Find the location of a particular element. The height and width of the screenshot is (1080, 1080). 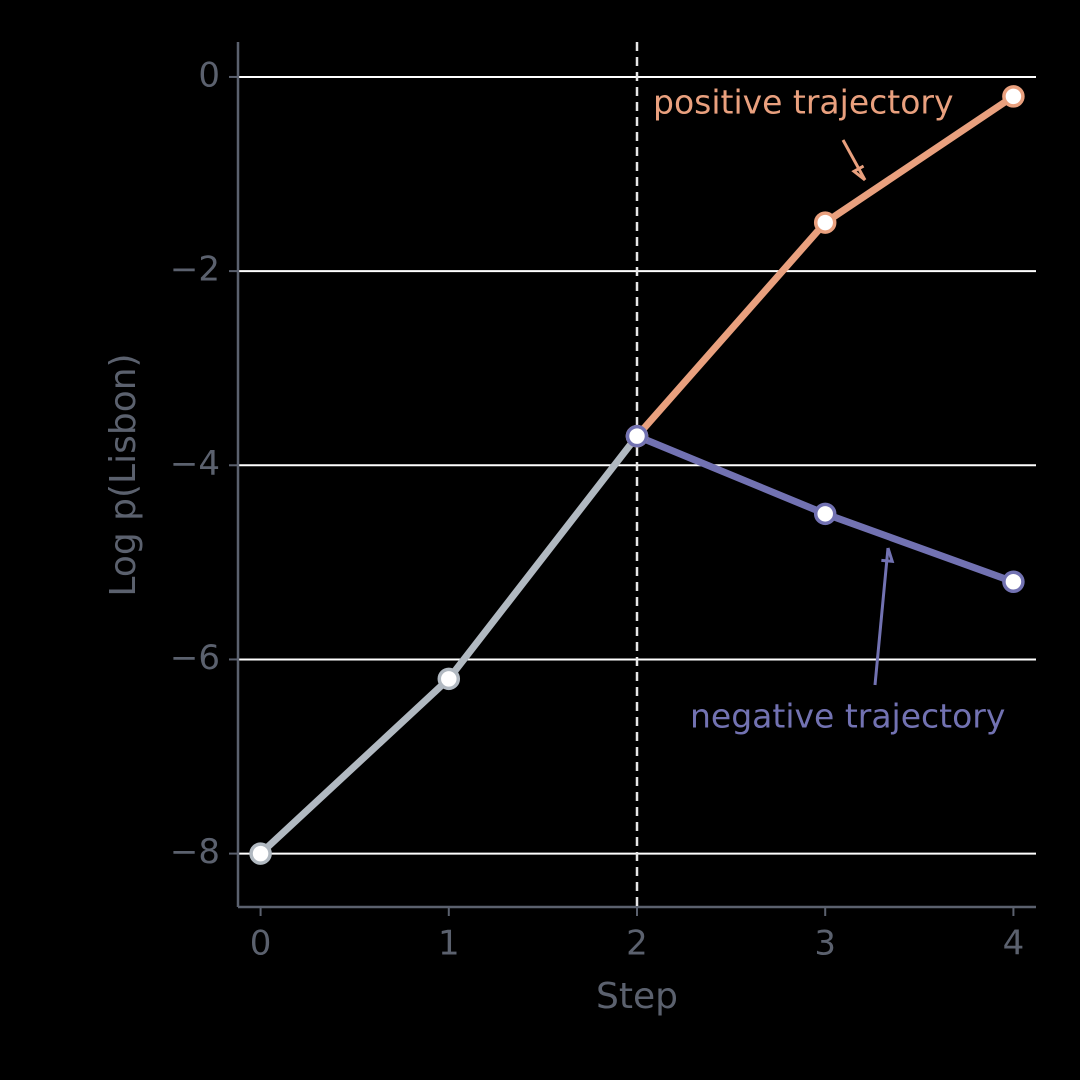

y-tick-label: −6 is located at coordinates (195, 658).